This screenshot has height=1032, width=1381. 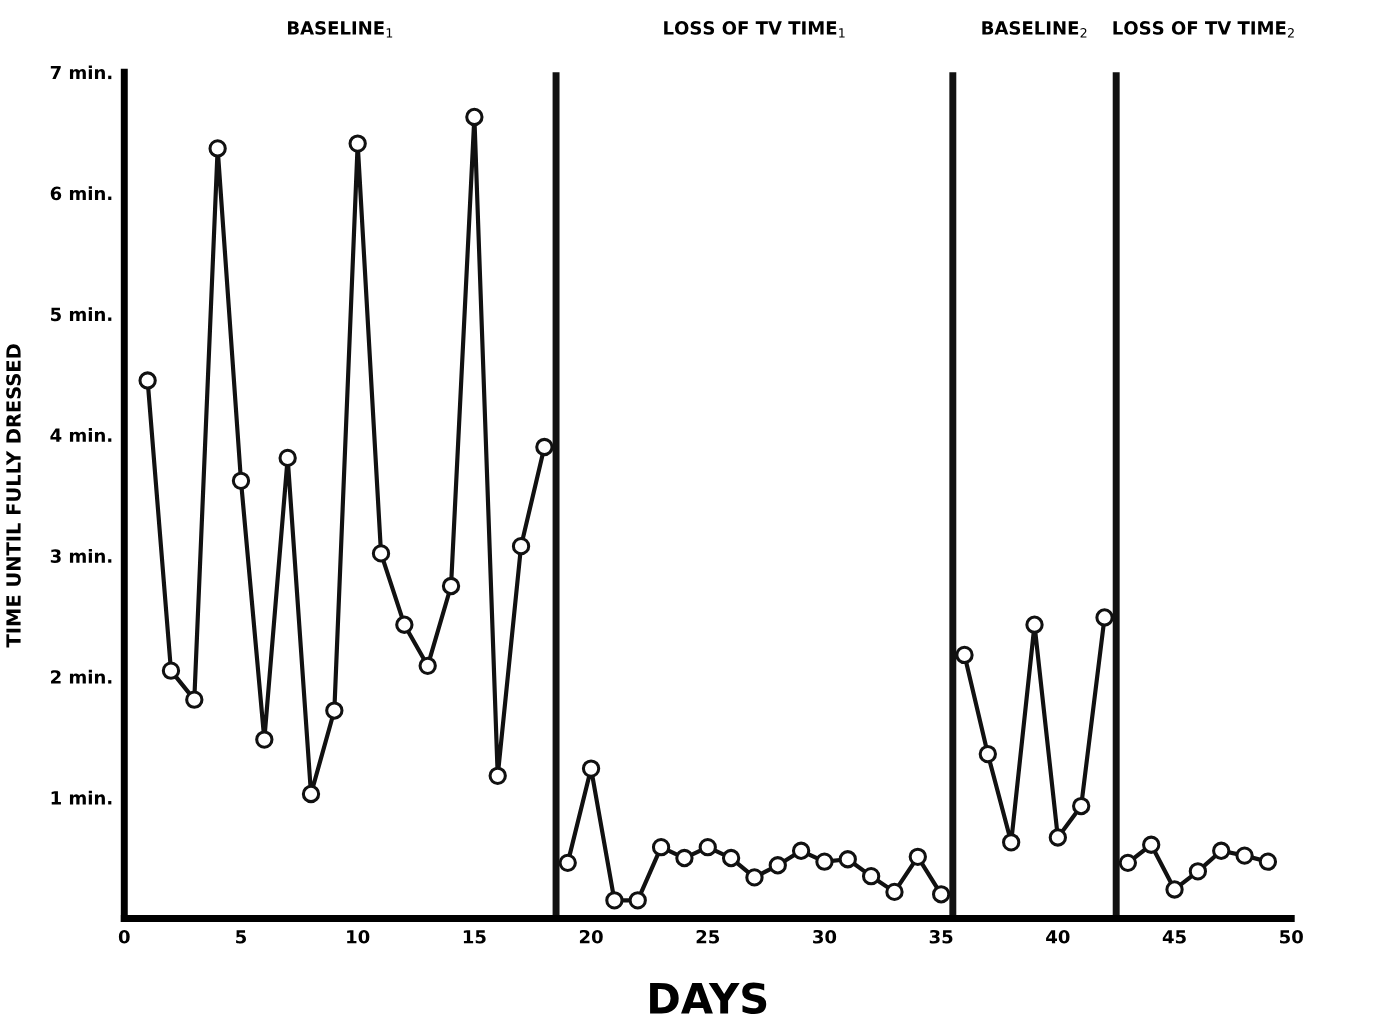 What do you see at coordinates (708, 936) in the screenshot?
I see `x-tick-label: 25` at bounding box center [708, 936].